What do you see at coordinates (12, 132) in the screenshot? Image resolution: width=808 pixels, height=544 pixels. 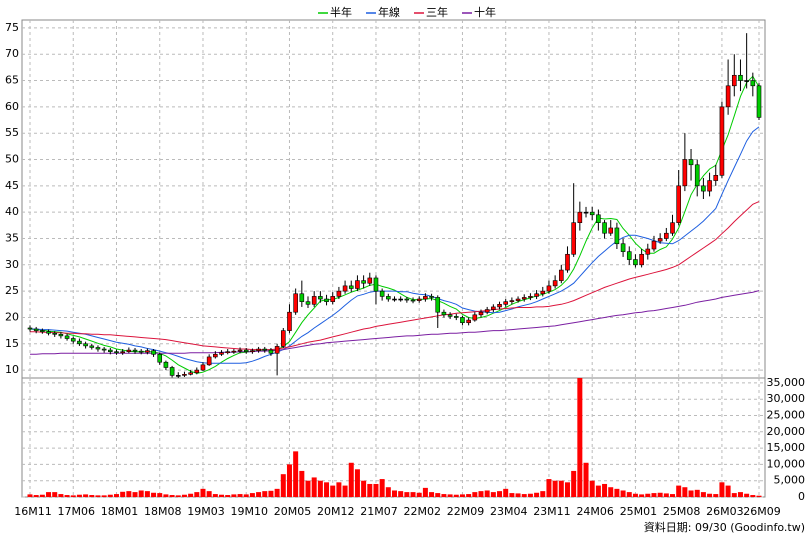 I see `y-tick-label: 55` at bounding box center [12, 132].